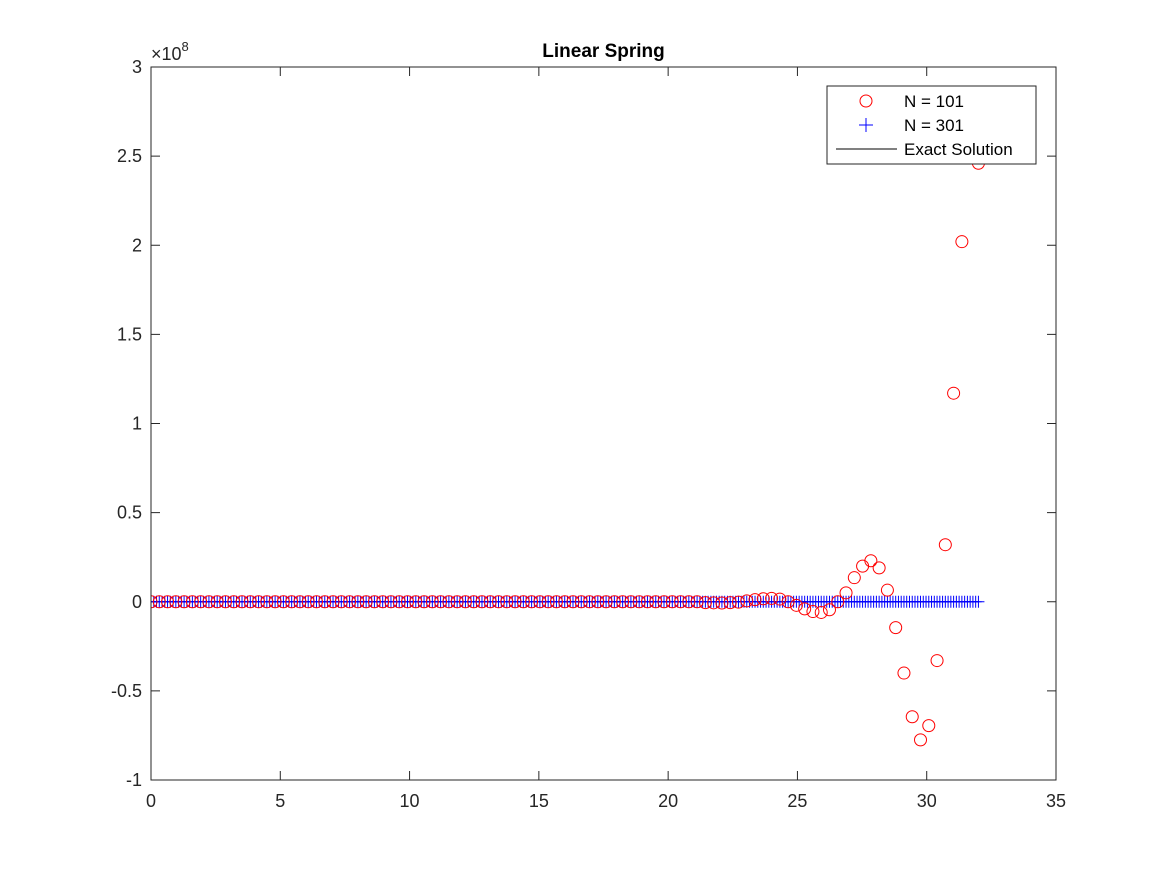  Describe the element at coordinates (927, 801) in the screenshot. I see `x-tick-label: 30` at that location.